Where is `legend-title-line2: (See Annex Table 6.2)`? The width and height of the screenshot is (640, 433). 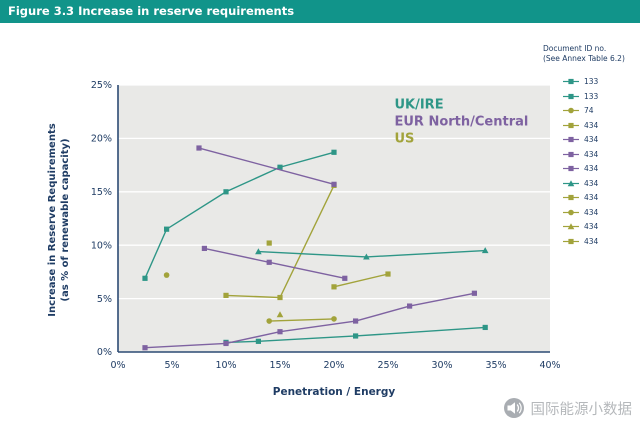 legend-title-line2: (See Annex Table 6.2) is located at coordinates (584, 59).